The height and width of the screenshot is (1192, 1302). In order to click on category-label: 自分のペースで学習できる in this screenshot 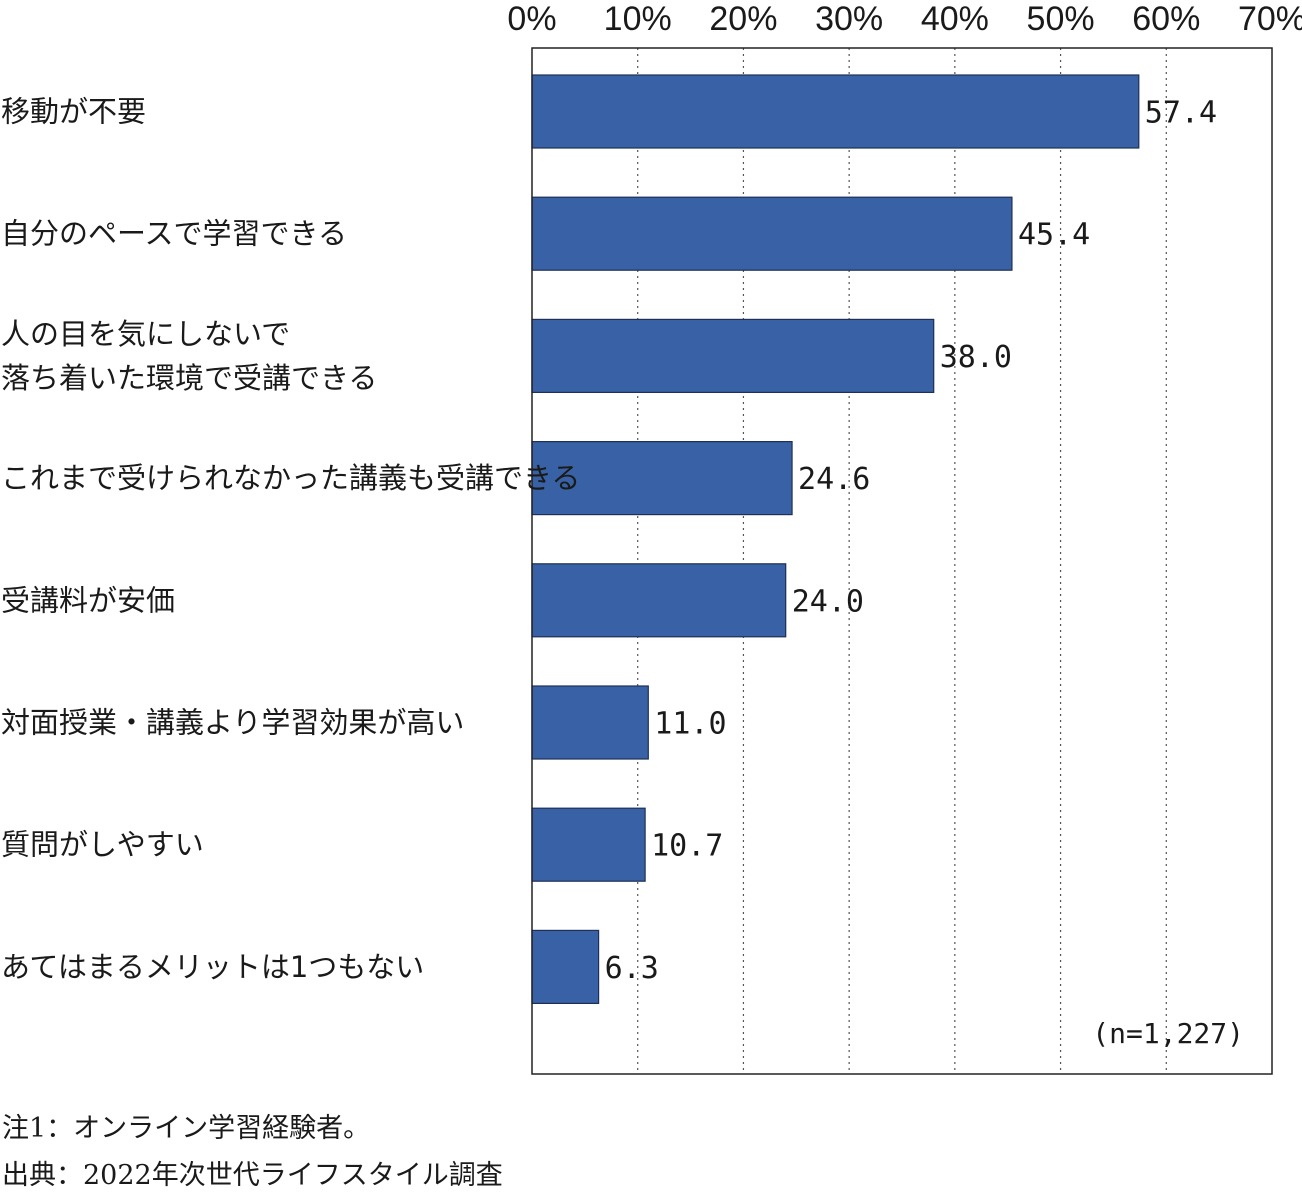, I will do `click(174, 234)`.